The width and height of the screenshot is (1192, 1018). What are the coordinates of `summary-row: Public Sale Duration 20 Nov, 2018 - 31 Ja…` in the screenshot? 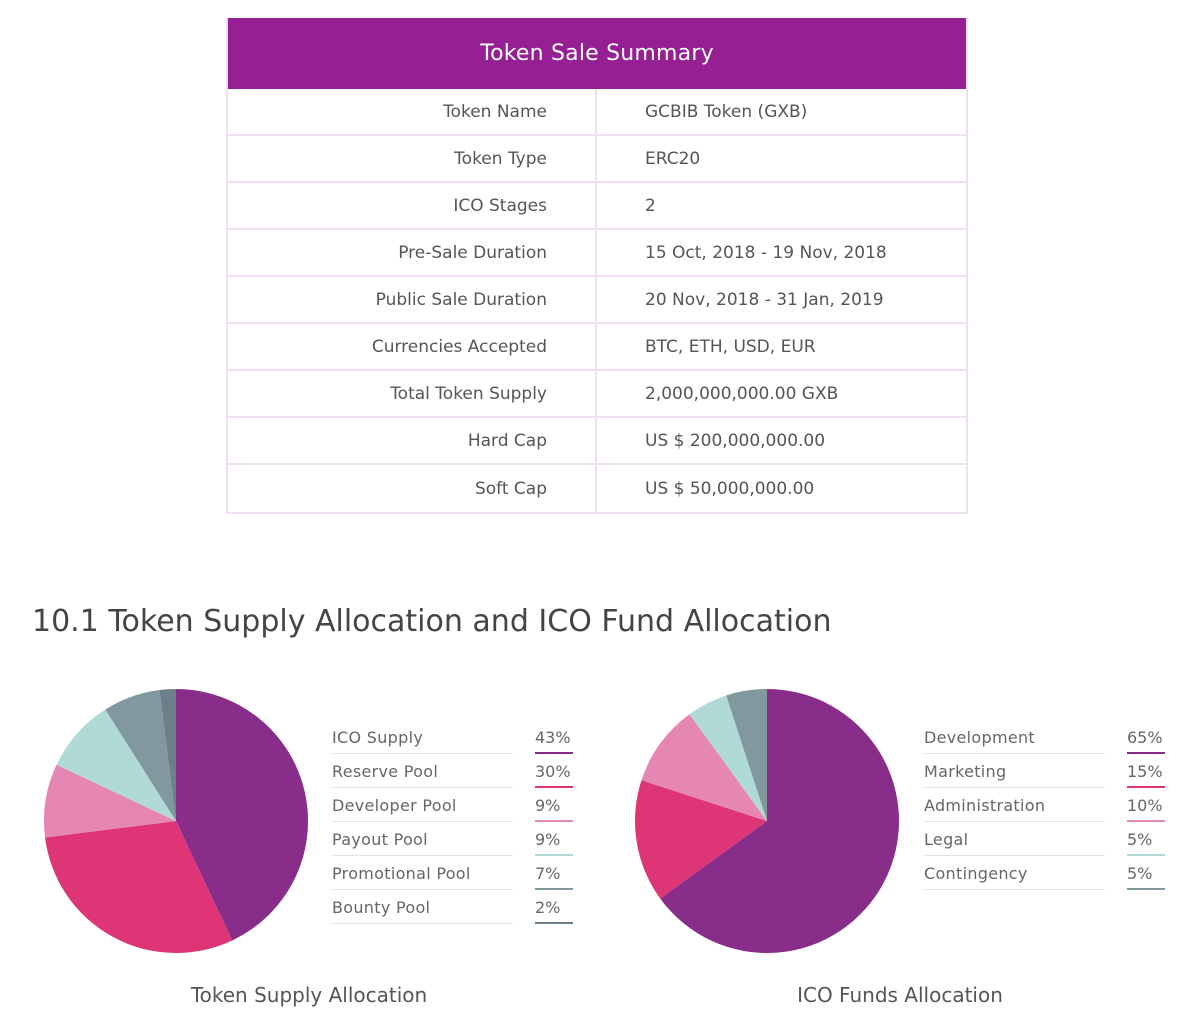 It's located at (597, 300).